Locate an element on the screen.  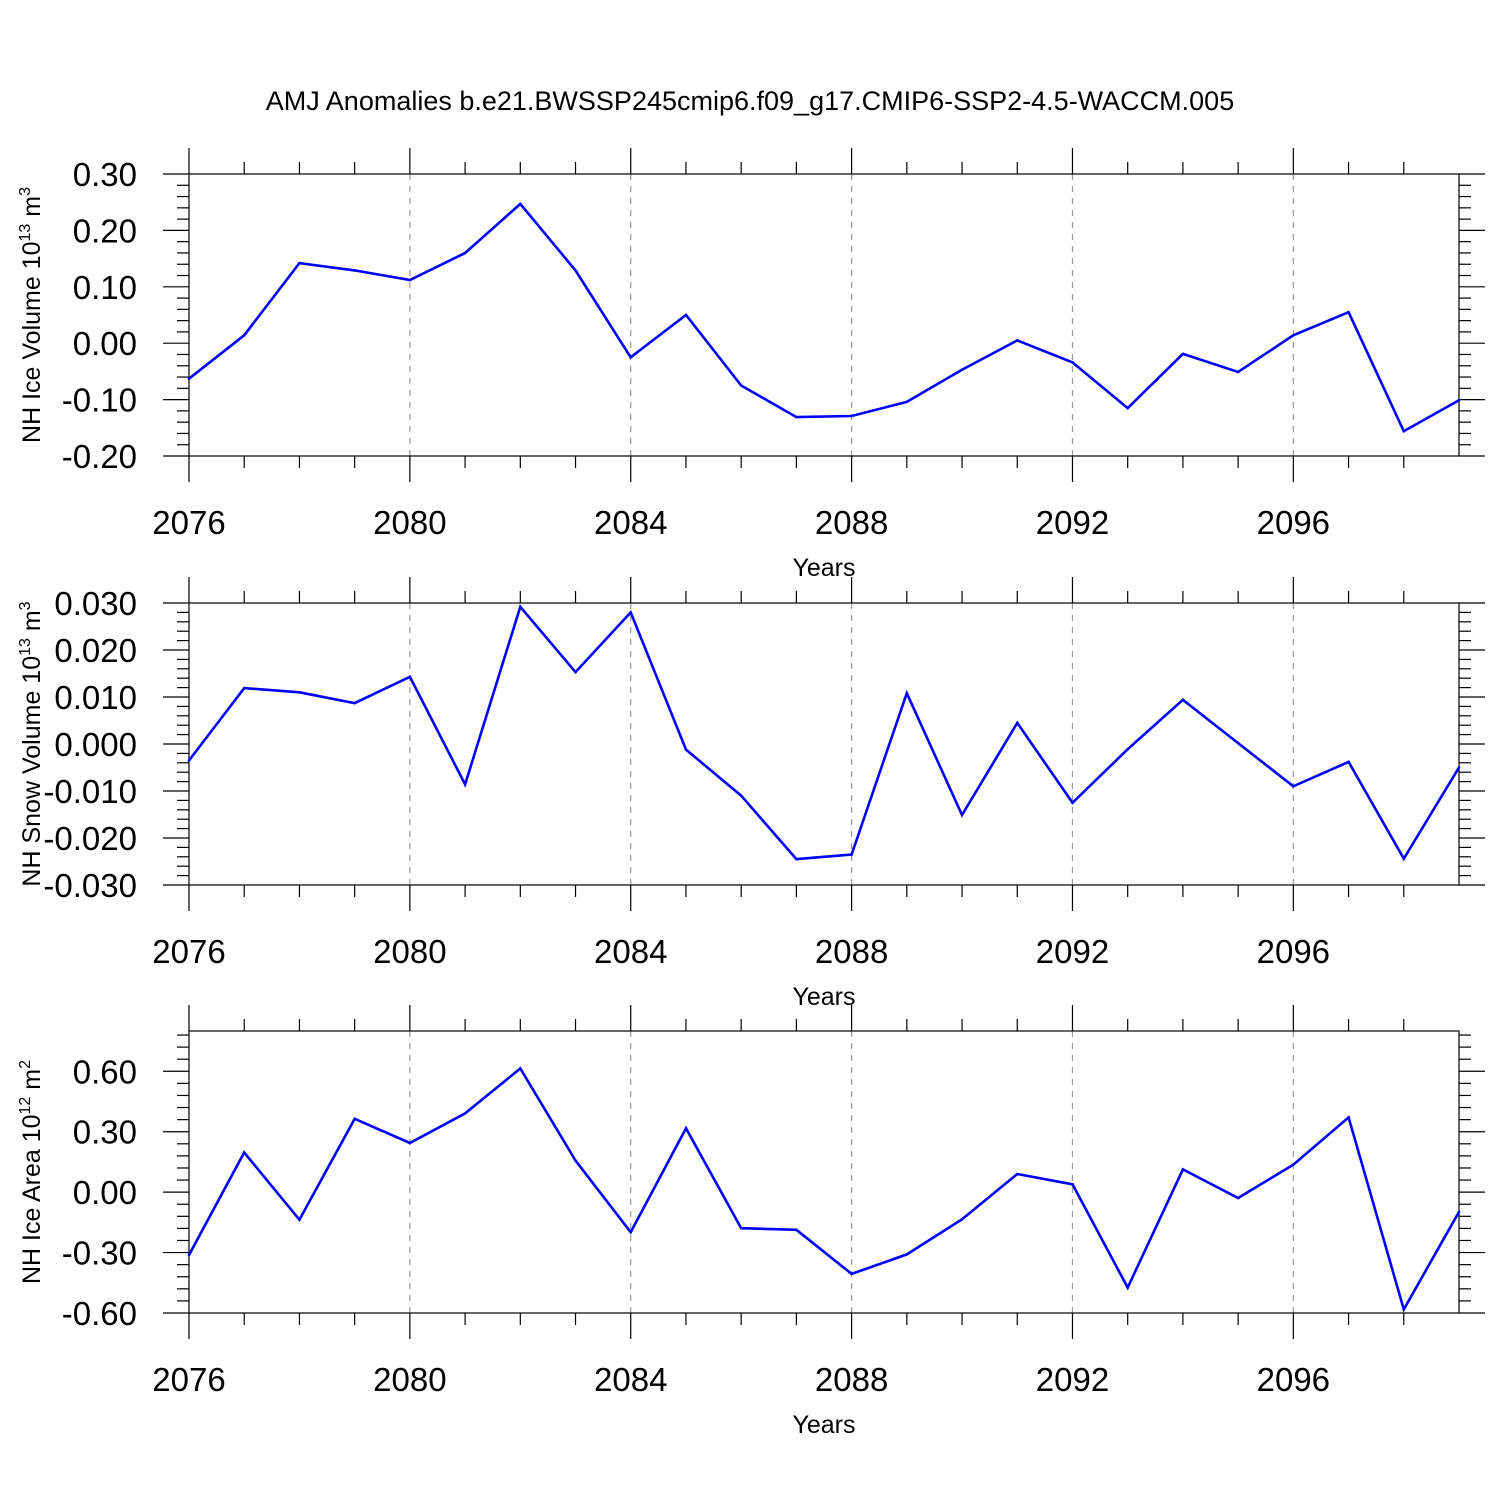
panel-2-y-tick-label: -0.010 is located at coordinates (90, 791).